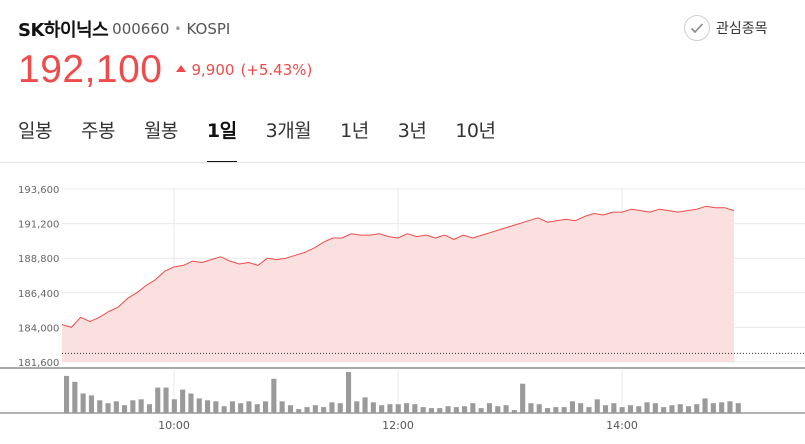  I want to click on check-icon, so click(697, 28).